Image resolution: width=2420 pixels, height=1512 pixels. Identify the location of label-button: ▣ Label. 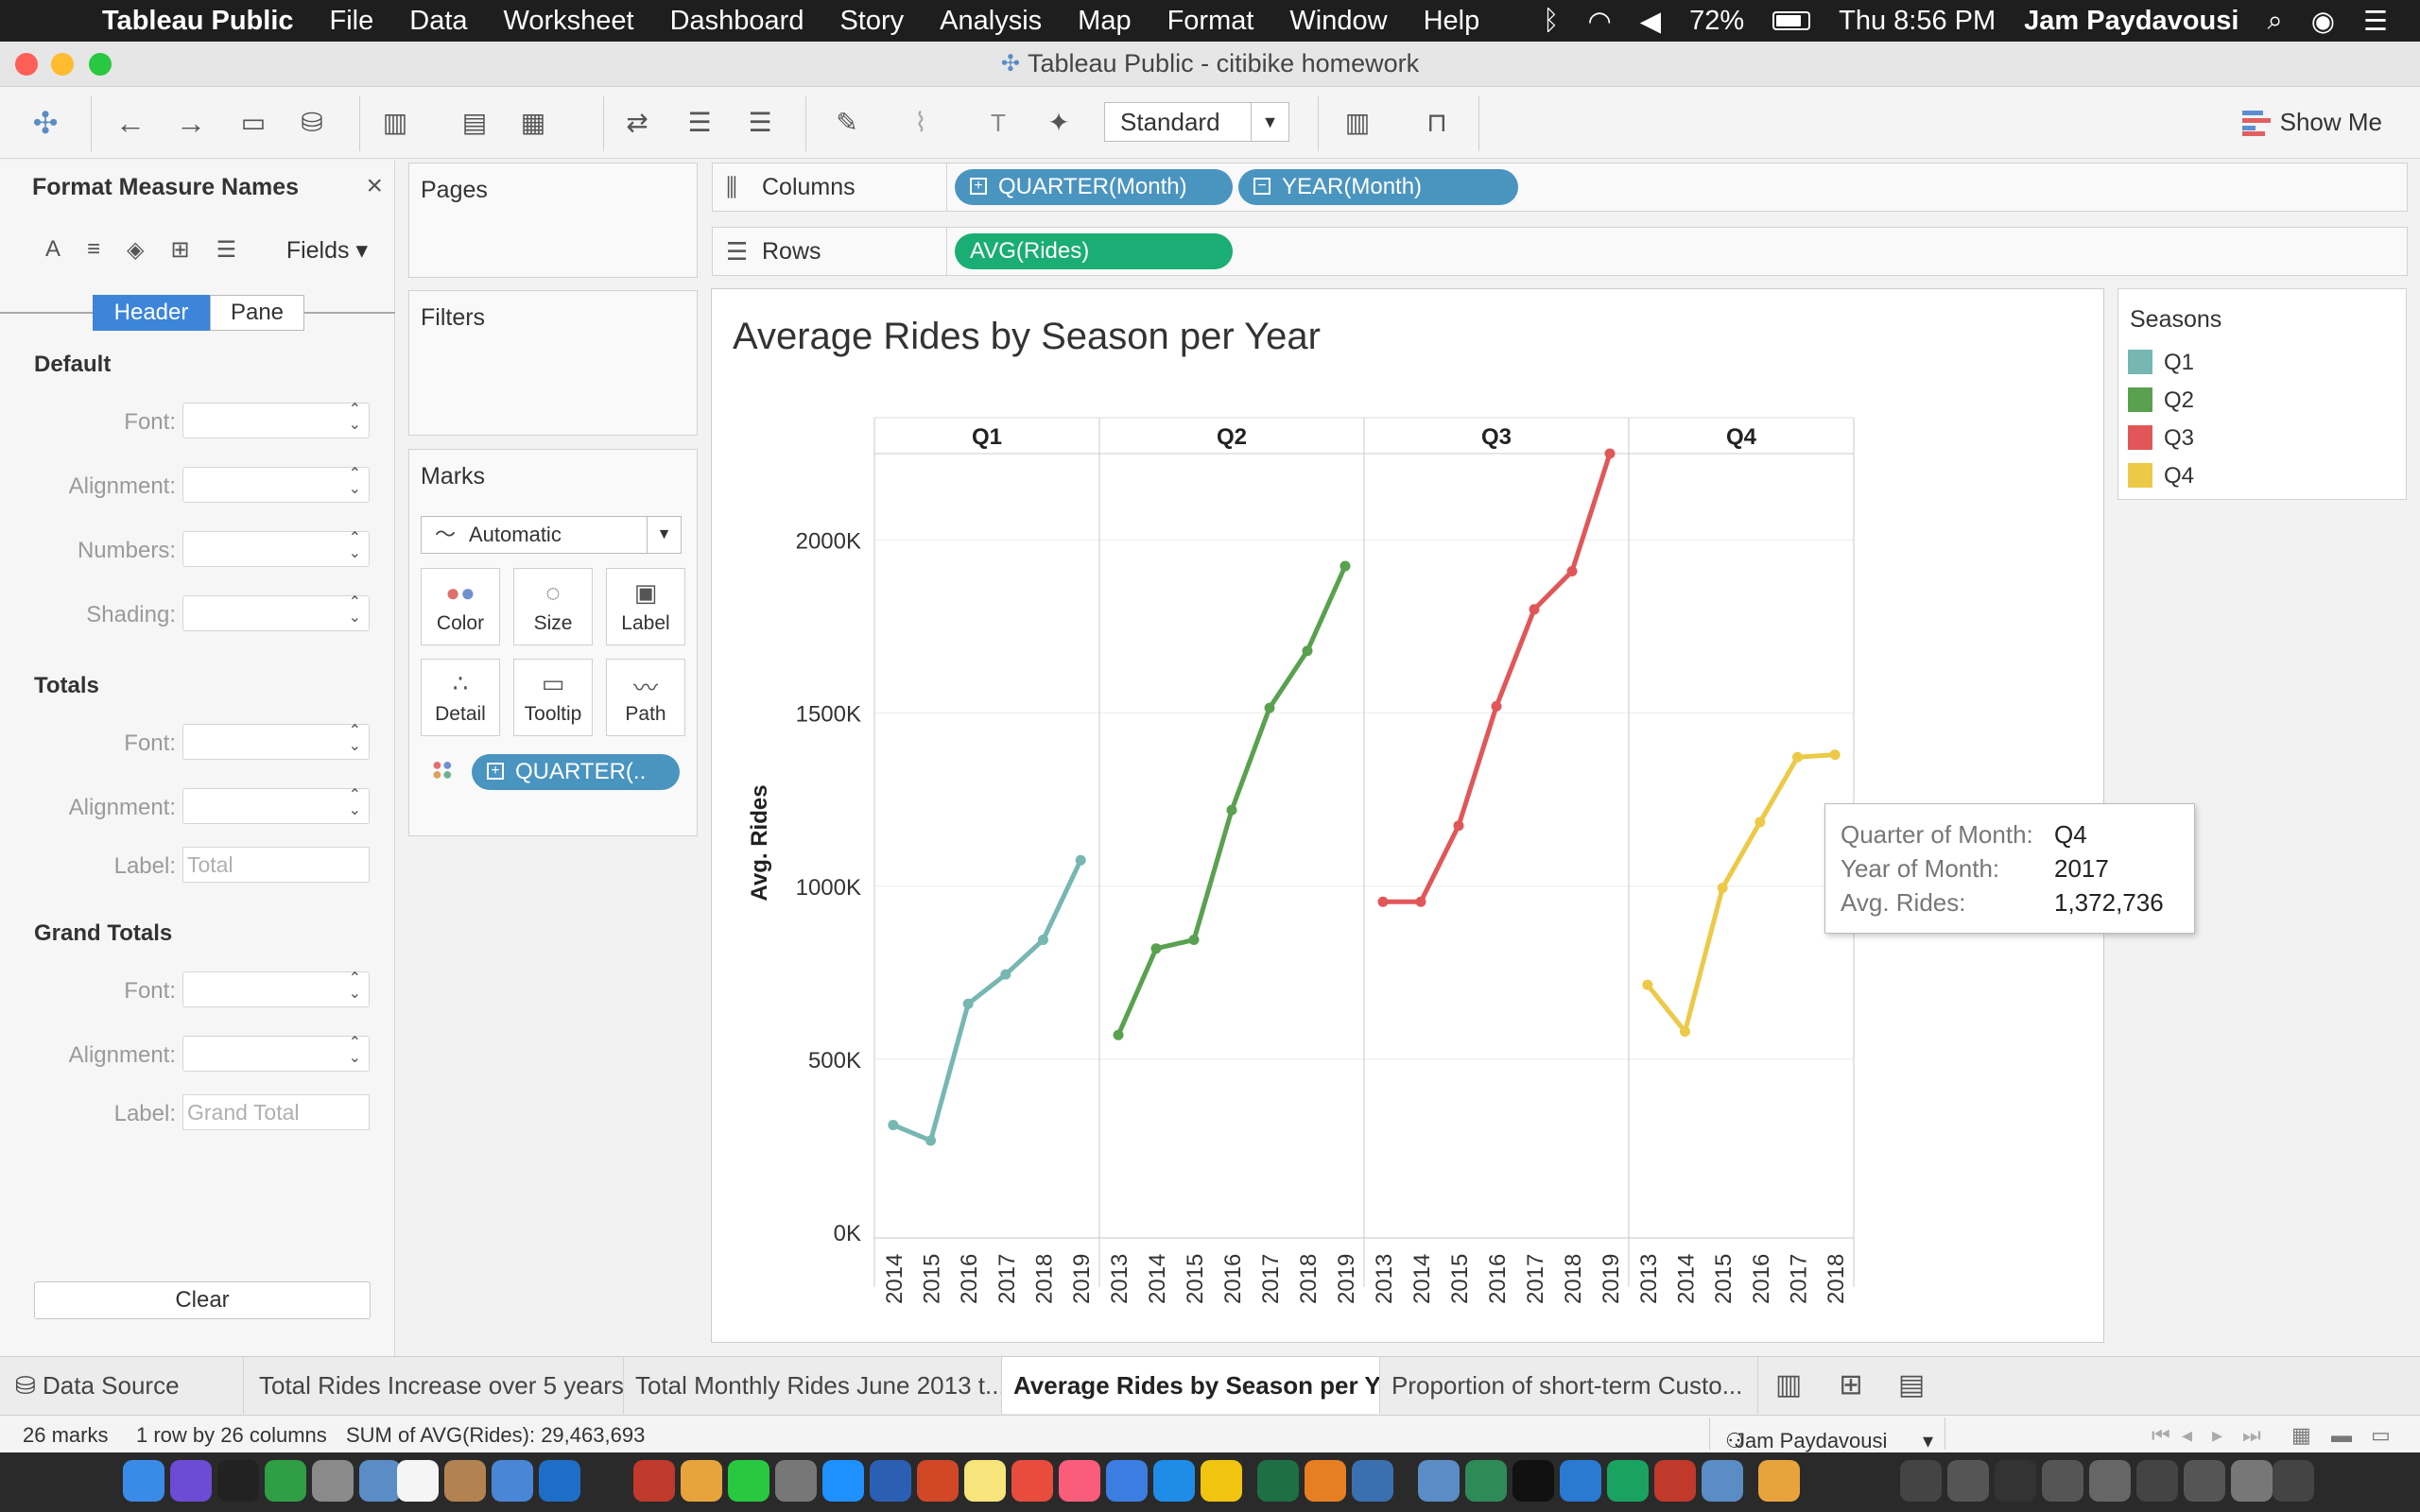
(646, 606).